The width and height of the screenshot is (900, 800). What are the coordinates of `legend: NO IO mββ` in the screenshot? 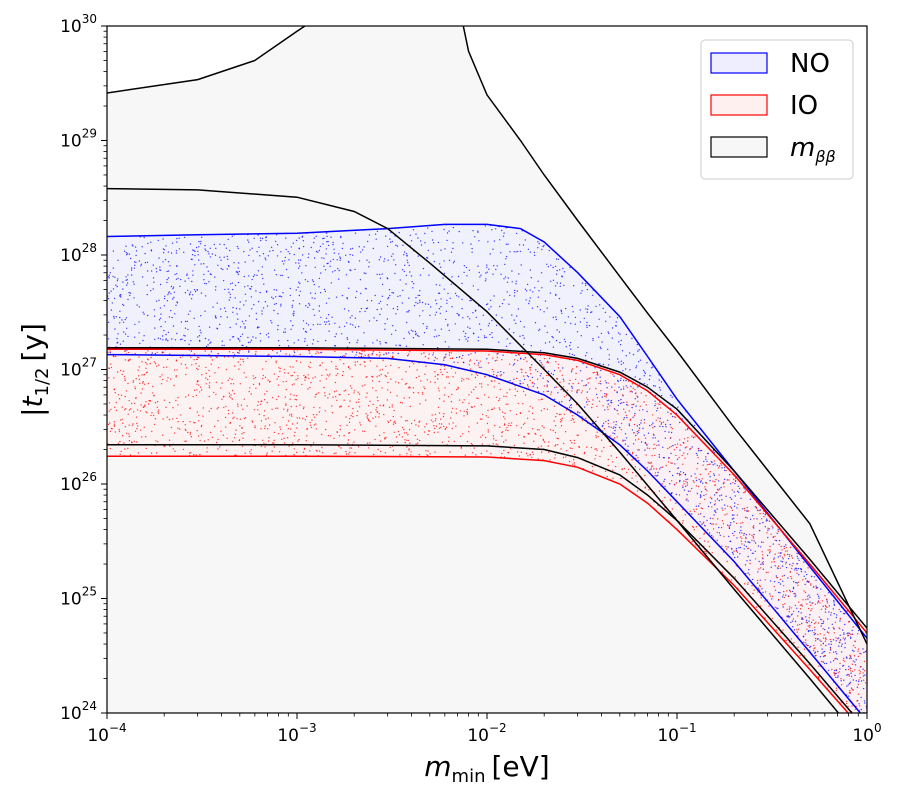 It's located at (777, 109).